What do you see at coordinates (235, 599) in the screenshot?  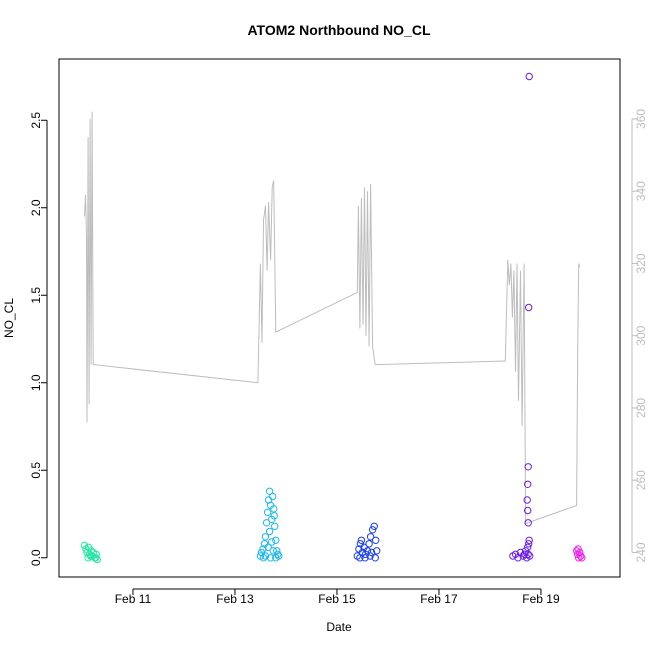 I see `x-tick-label: Feb 13` at bounding box center [235, 599].